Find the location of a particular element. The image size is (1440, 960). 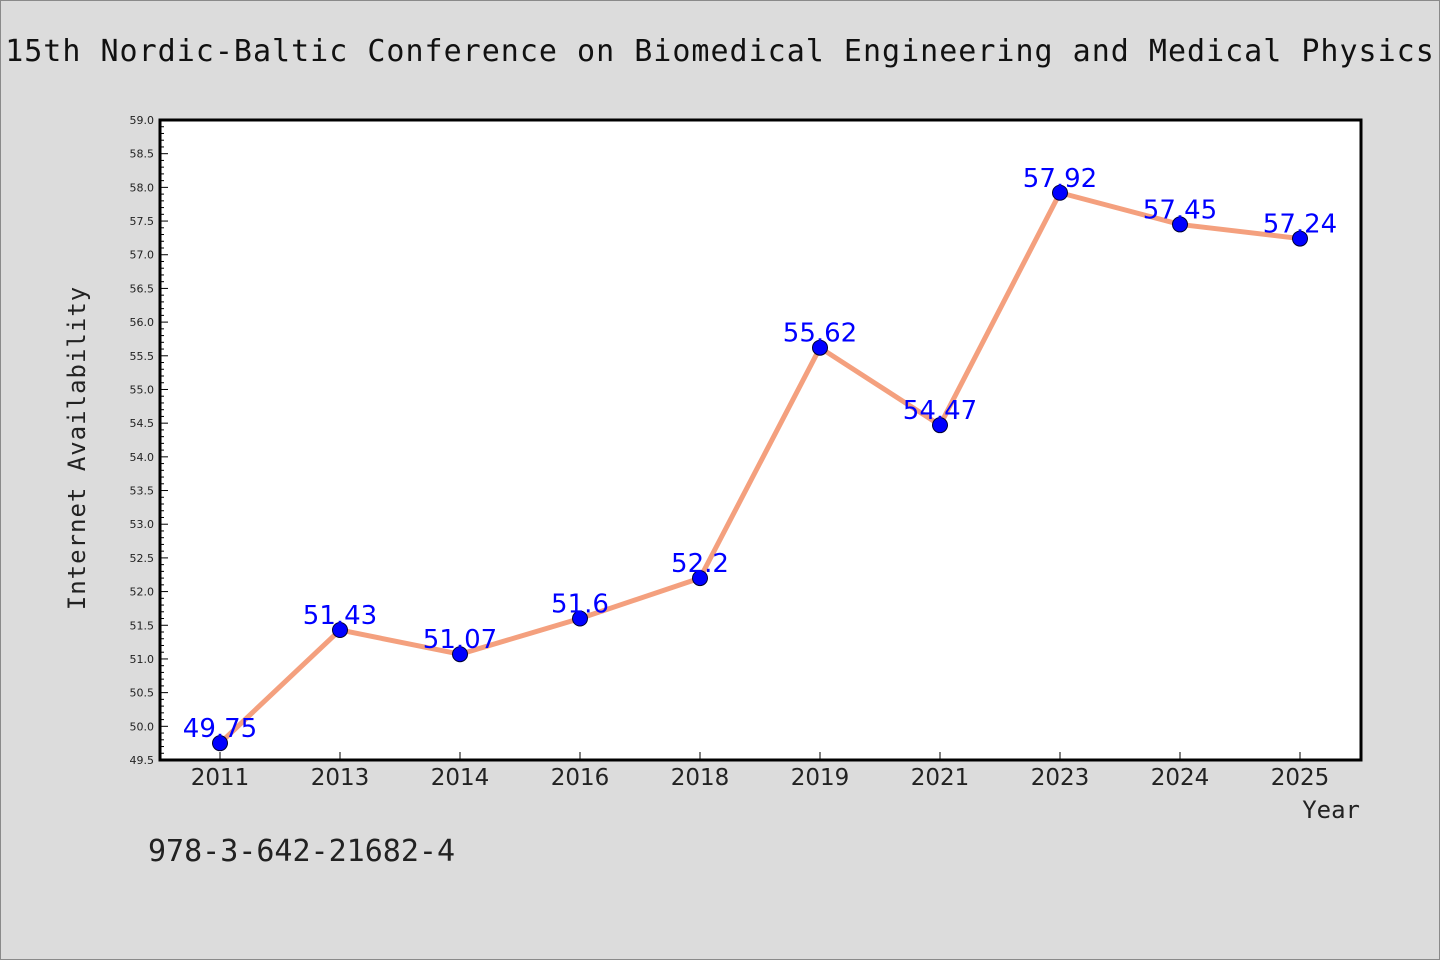

data-label: 51.07 is located at coordinates (460, 640).